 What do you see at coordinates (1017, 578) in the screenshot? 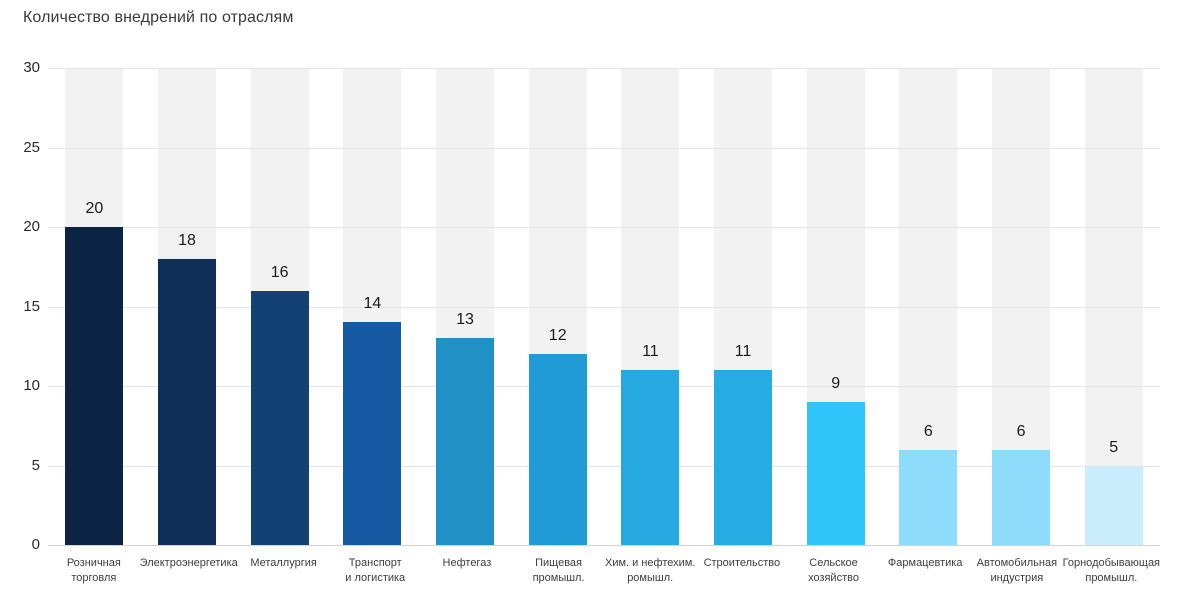
I see `category-label-line: индустрия` at bounding box center [1017, 578].